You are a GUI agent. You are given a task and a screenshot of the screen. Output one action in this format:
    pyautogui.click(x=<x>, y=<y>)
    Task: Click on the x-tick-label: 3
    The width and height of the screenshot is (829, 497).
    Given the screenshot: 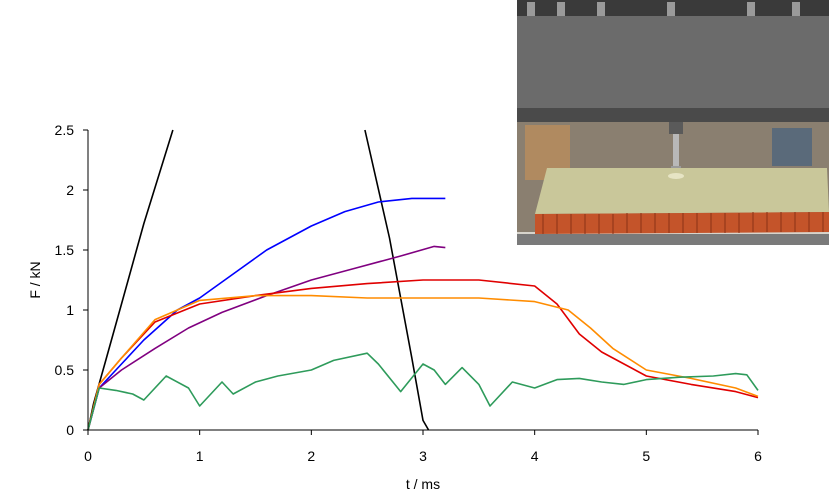 What is the action you would take?
    pyautogui.click(x=423, y=456)
    